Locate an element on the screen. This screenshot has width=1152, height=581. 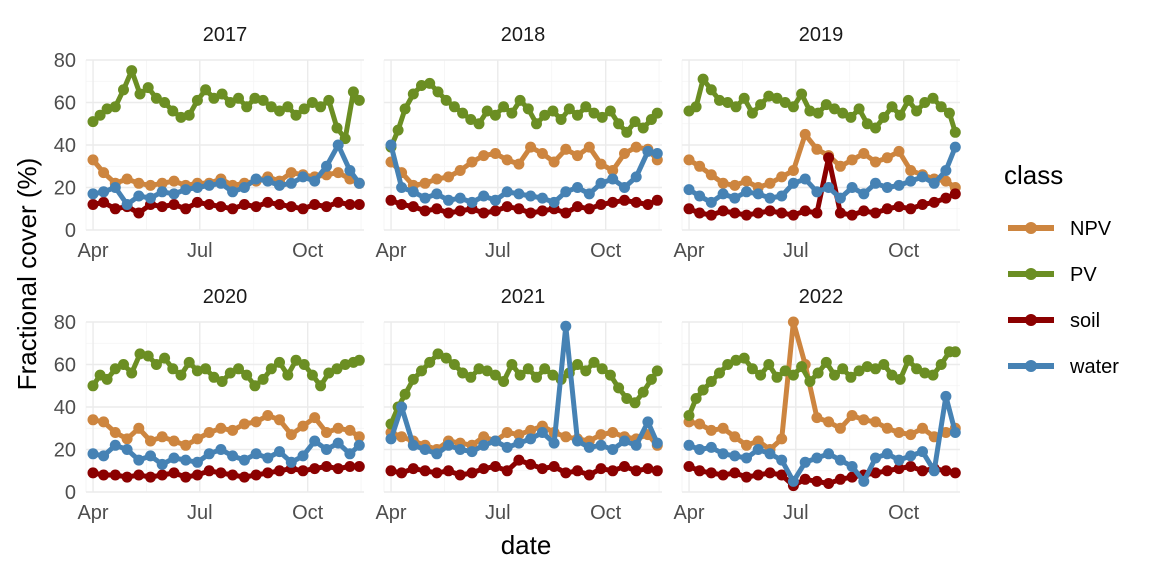
y-tick-label: 0 is located at coordinates (70, 493).